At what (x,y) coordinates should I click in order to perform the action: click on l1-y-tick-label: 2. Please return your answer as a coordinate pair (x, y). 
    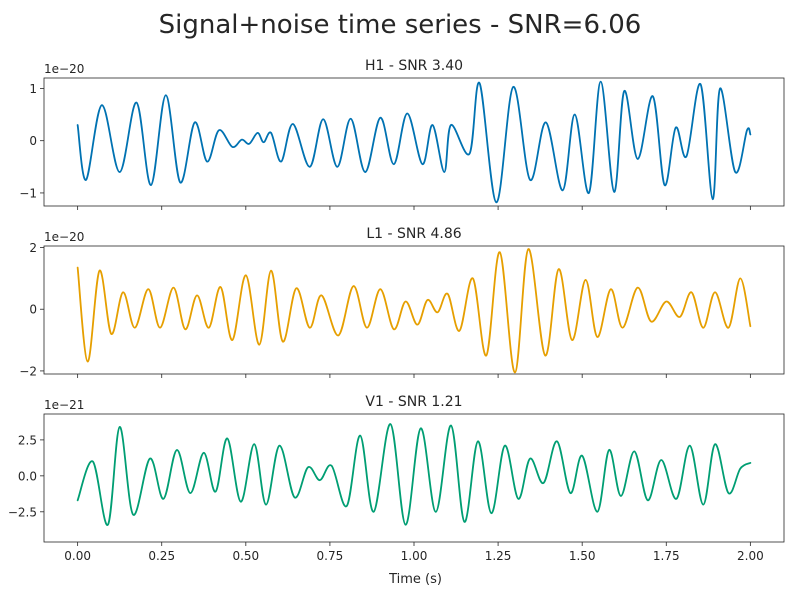
    Looking at the image, I should click on (33, 248).